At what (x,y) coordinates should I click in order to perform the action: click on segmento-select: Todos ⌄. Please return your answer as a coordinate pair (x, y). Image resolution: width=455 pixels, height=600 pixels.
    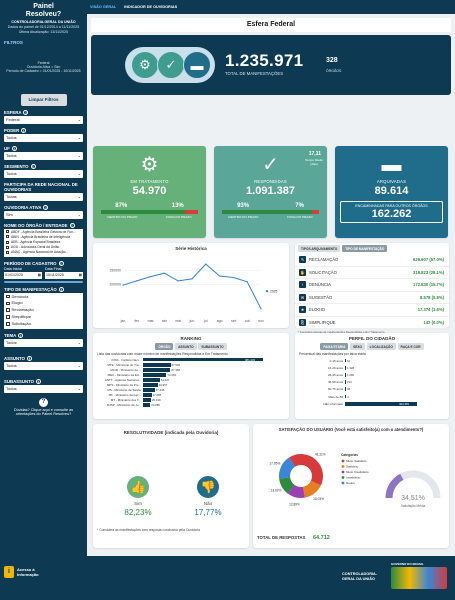
    Looking at the image, I should click on (43, 173).